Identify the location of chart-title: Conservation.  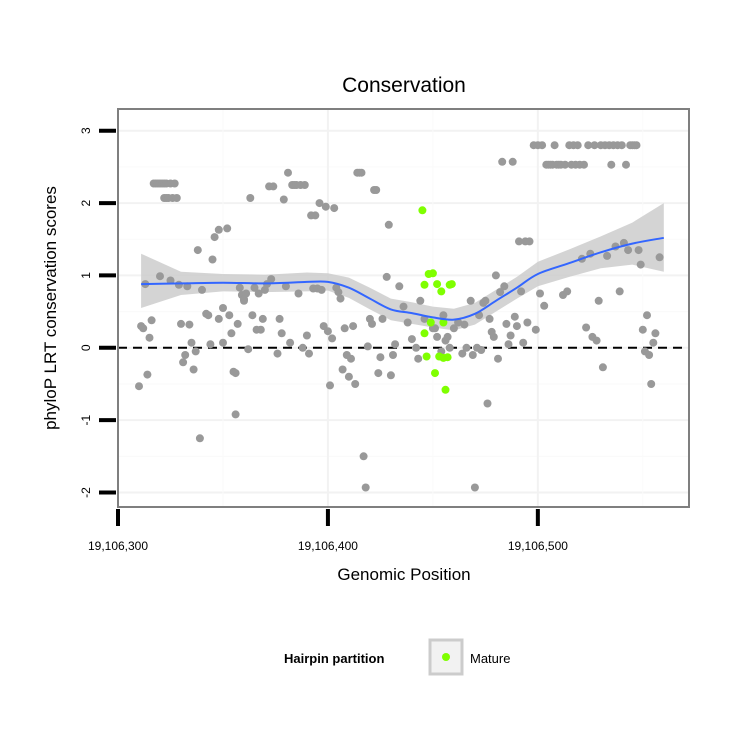
(404, 85).